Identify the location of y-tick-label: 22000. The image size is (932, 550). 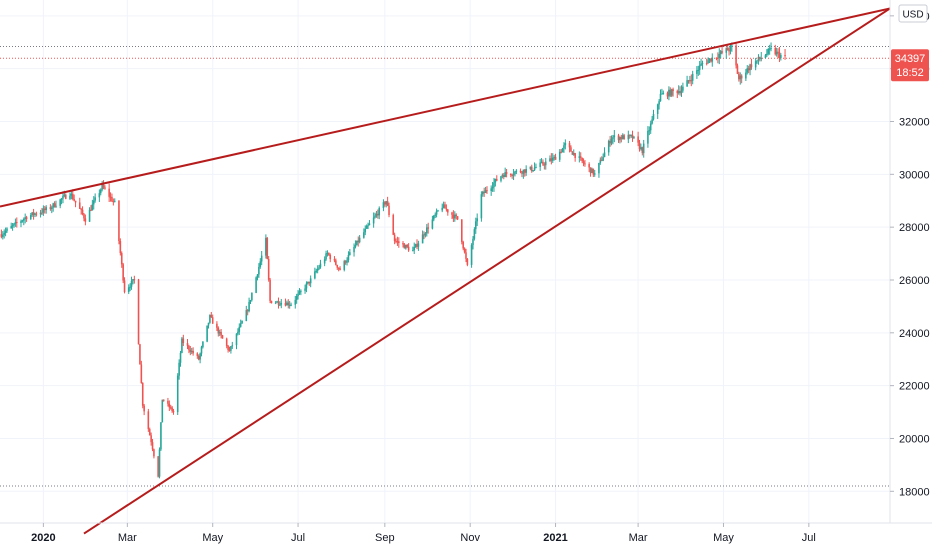
(914, 387).